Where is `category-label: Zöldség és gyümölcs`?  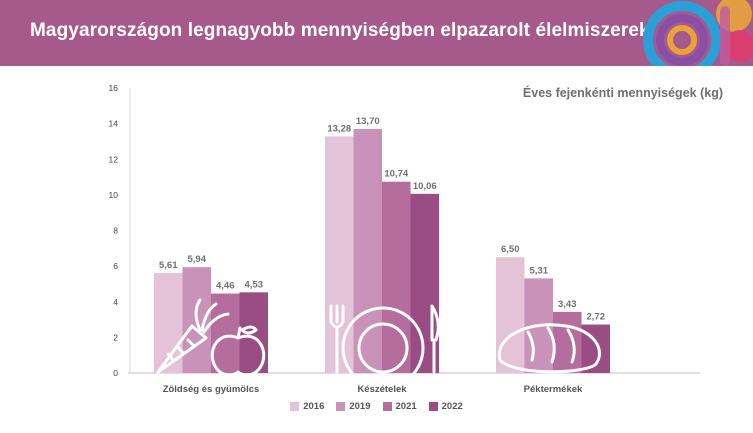
category-label: Zöldség és gyümölcs is located at coordinates (211, 389).